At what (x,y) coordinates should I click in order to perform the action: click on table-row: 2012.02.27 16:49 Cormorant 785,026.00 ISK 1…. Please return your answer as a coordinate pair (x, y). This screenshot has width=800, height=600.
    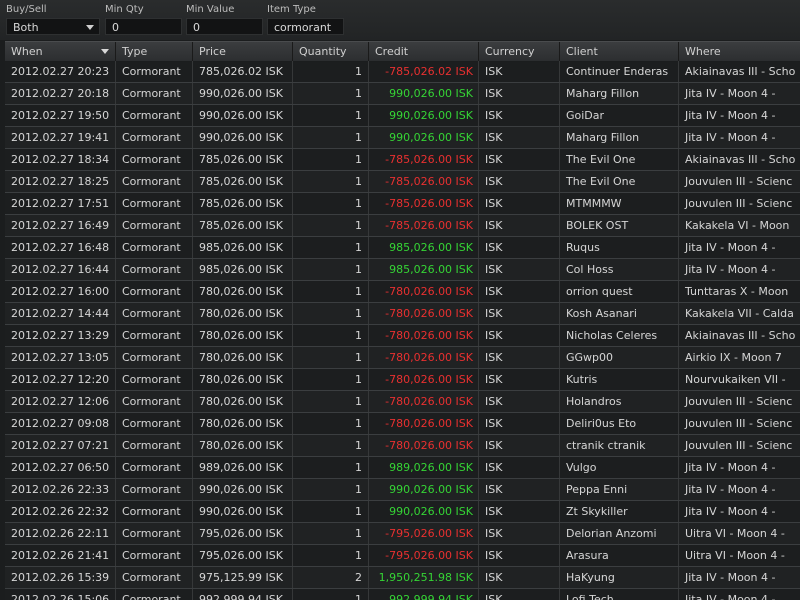
    Looking at the image, I should click on (402, 226).